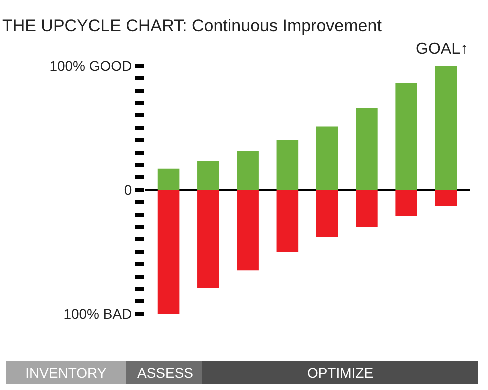 The image size is (488, 390). What do you see at coordinates (165, 373) in the screenshot?
I see `text: ASSESS` at bounding box center [165, 373].